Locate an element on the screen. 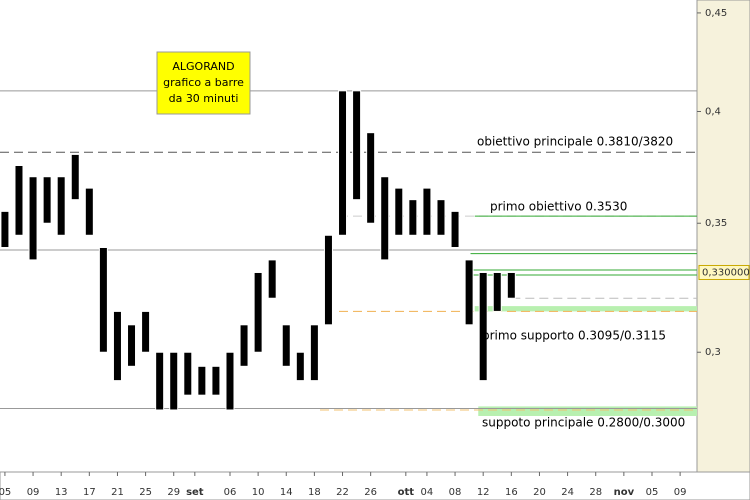  y-tick-label: 0,4 is located at coordinates (713, 111).